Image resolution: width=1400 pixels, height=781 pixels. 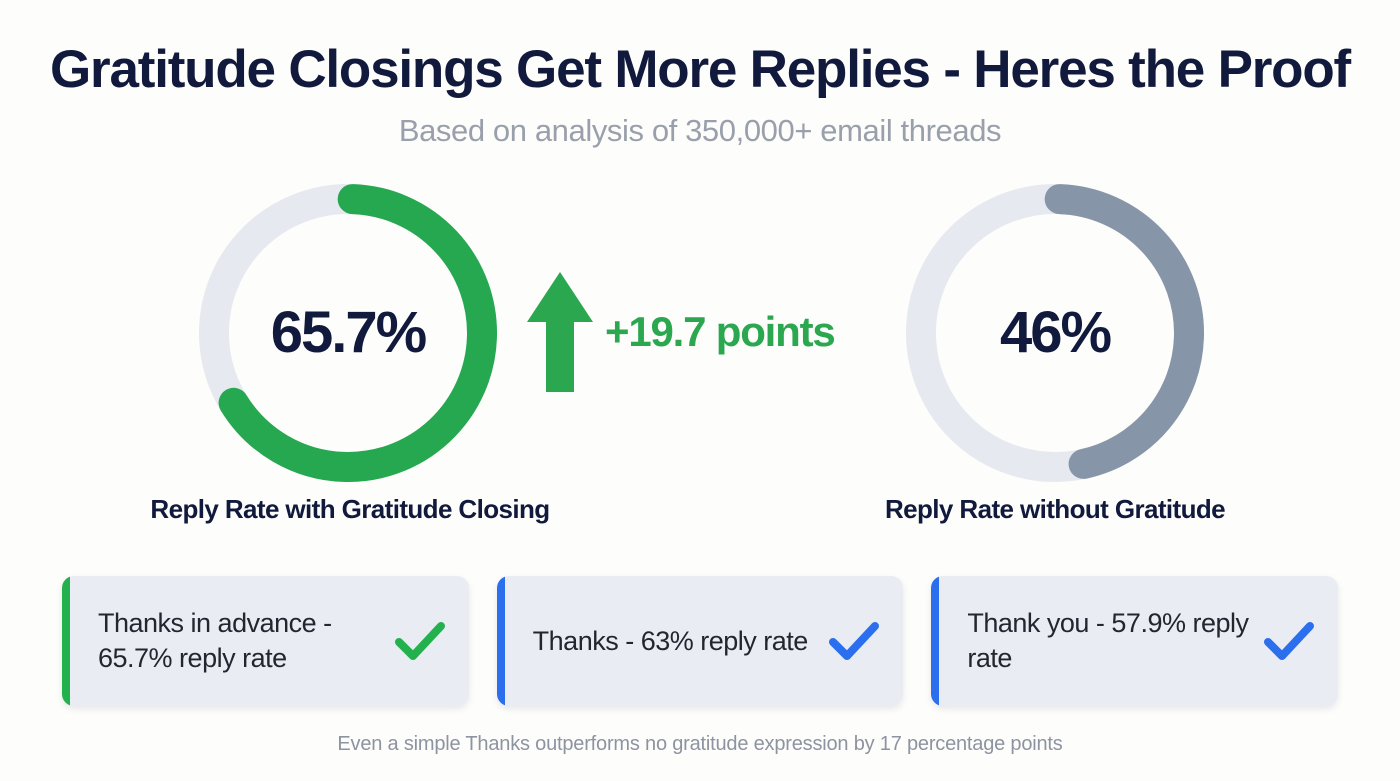 I want to click on donut-center-right: 46%, so click(x=1055, y=333).